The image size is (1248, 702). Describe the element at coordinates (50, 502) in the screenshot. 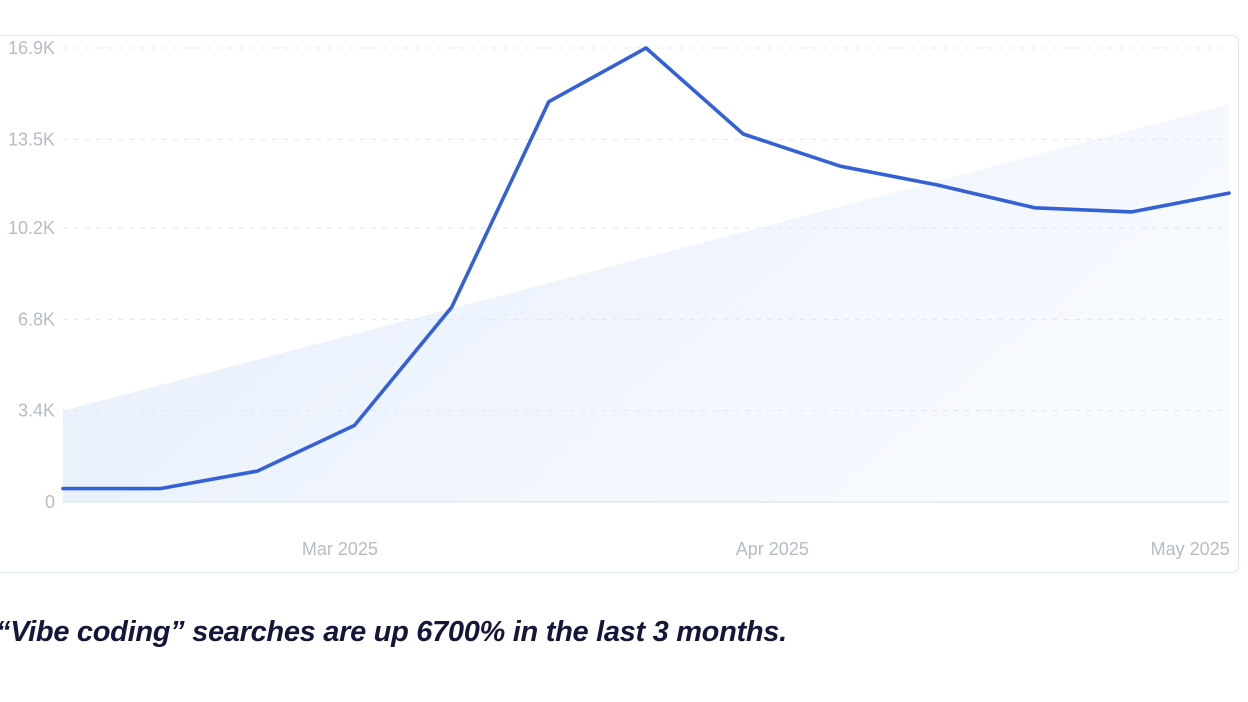

I see `y-tick-label: 0` at that location.